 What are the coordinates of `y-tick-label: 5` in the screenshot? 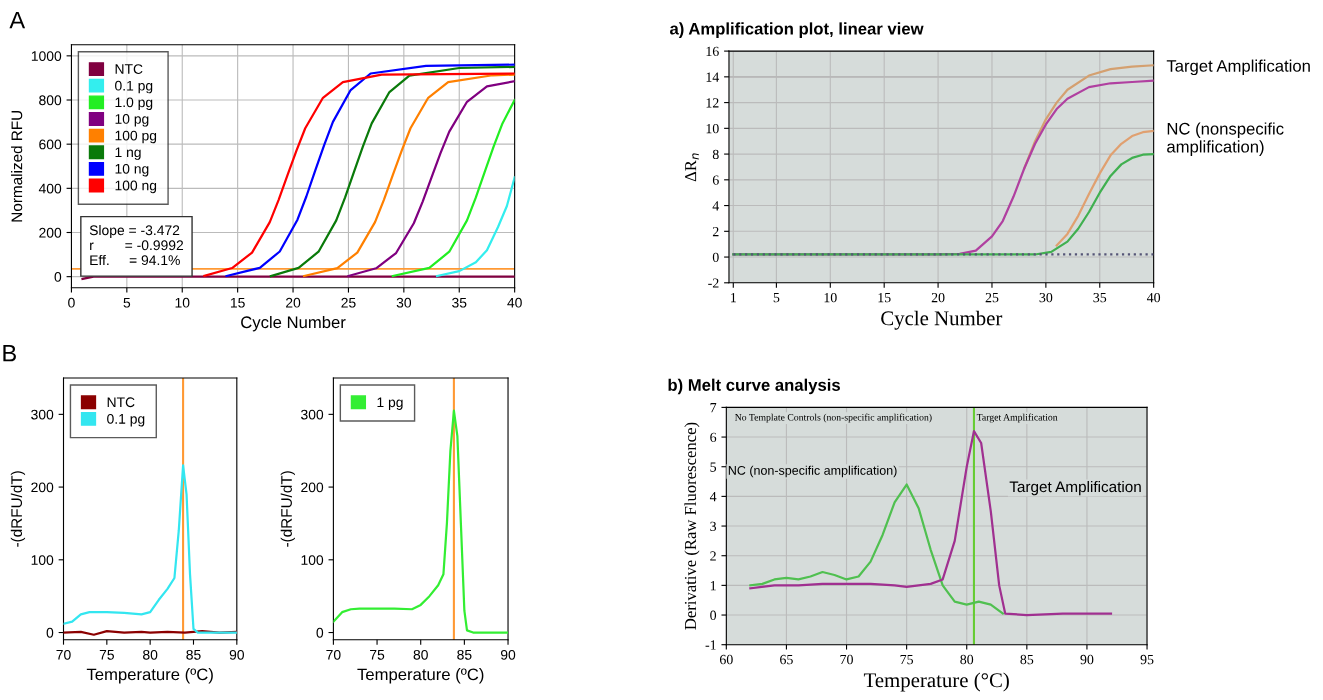 It's located at (713, 467).